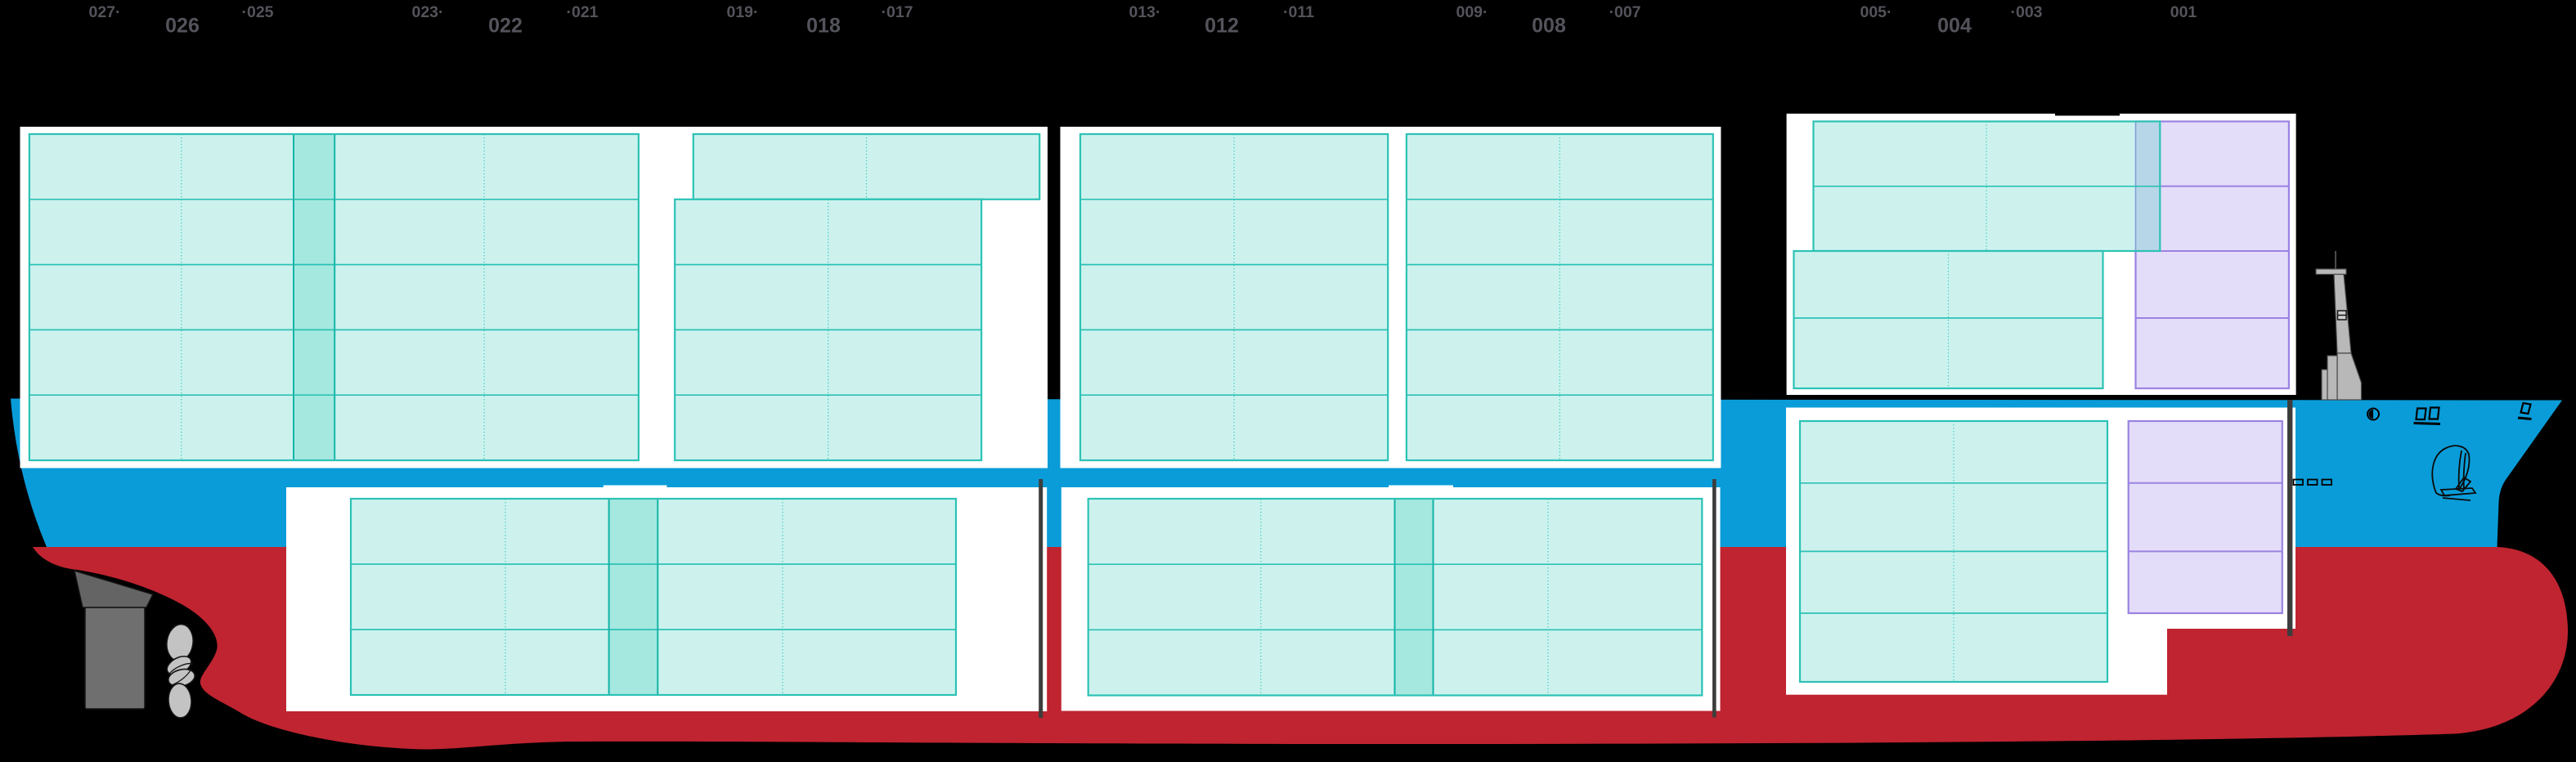 Image resolution: width=2576 pixels, height=762 pixels. What do you see at coordinates (506, 26) in the screenshot?
I see `svg-text: 022` at bounding box center [506, 26].